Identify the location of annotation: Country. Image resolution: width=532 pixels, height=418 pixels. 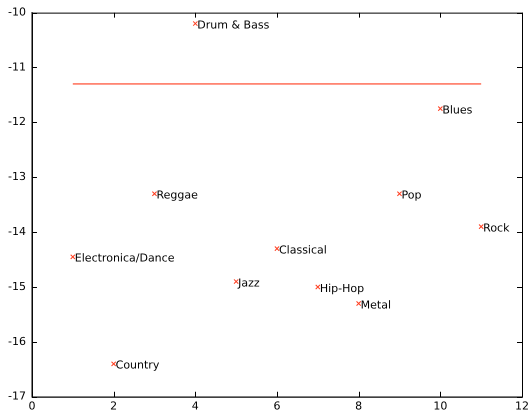
(138, 365).